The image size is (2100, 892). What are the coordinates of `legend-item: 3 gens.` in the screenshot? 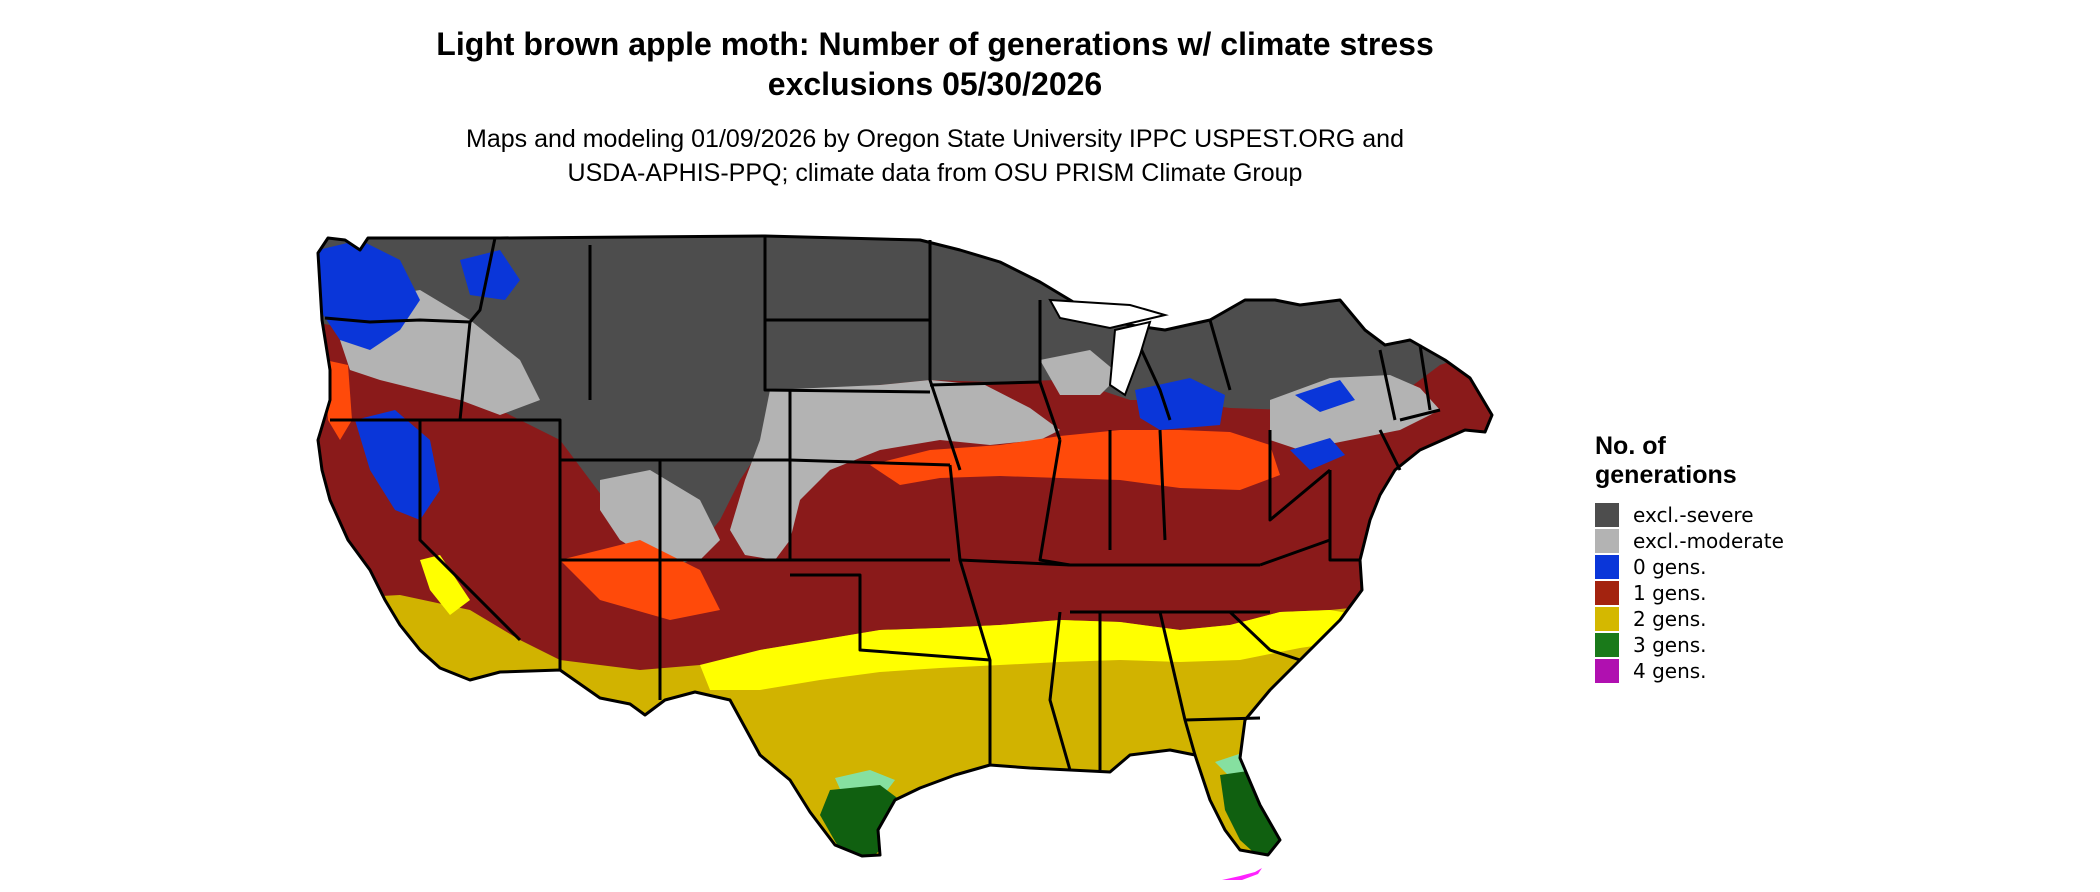 It's located at (1689, 645).